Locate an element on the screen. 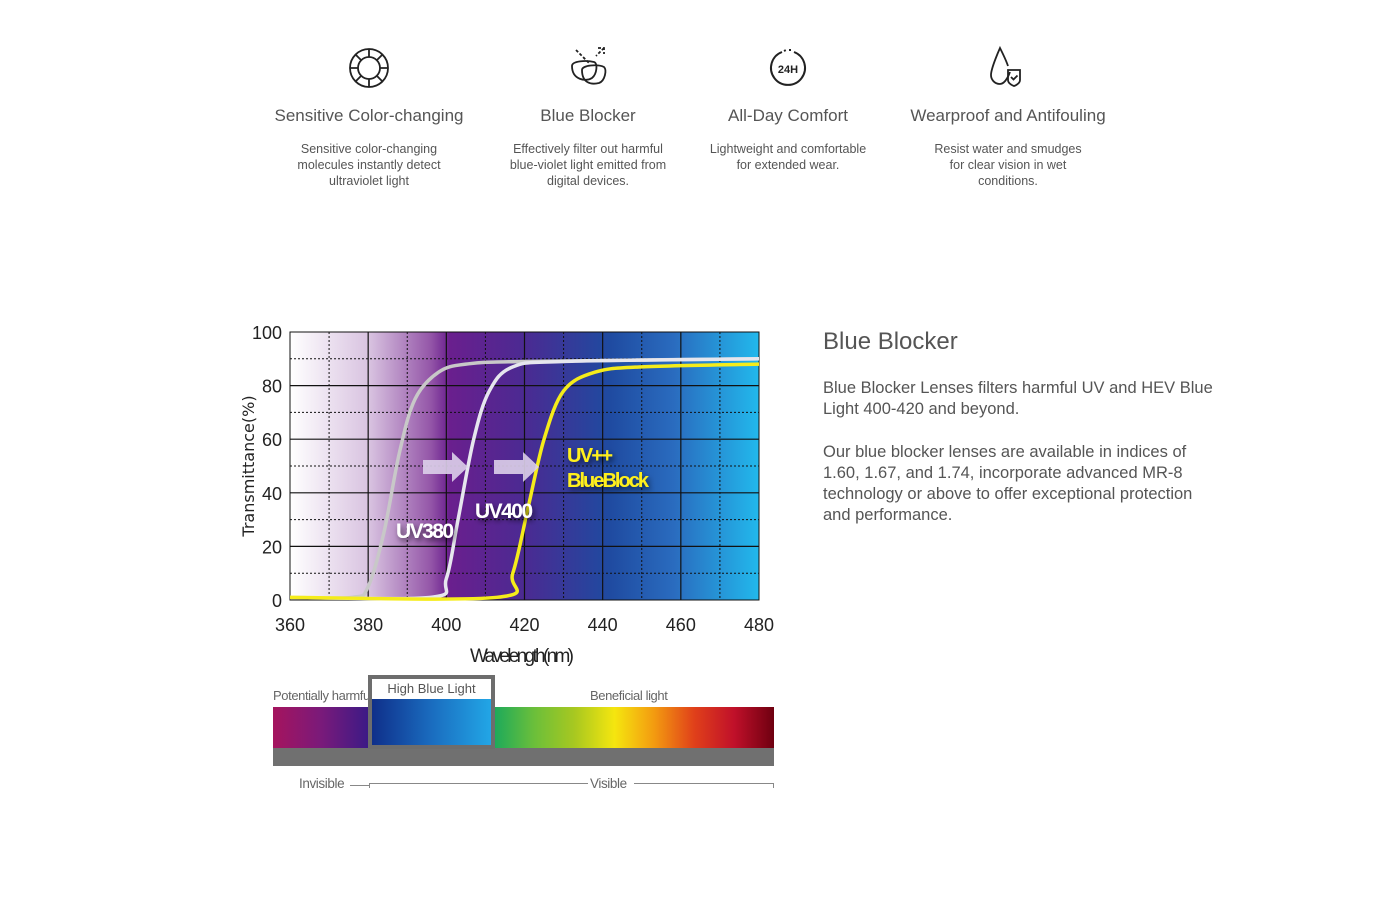  24h-clock-icon: 24H is located at coordinates (788, 67).